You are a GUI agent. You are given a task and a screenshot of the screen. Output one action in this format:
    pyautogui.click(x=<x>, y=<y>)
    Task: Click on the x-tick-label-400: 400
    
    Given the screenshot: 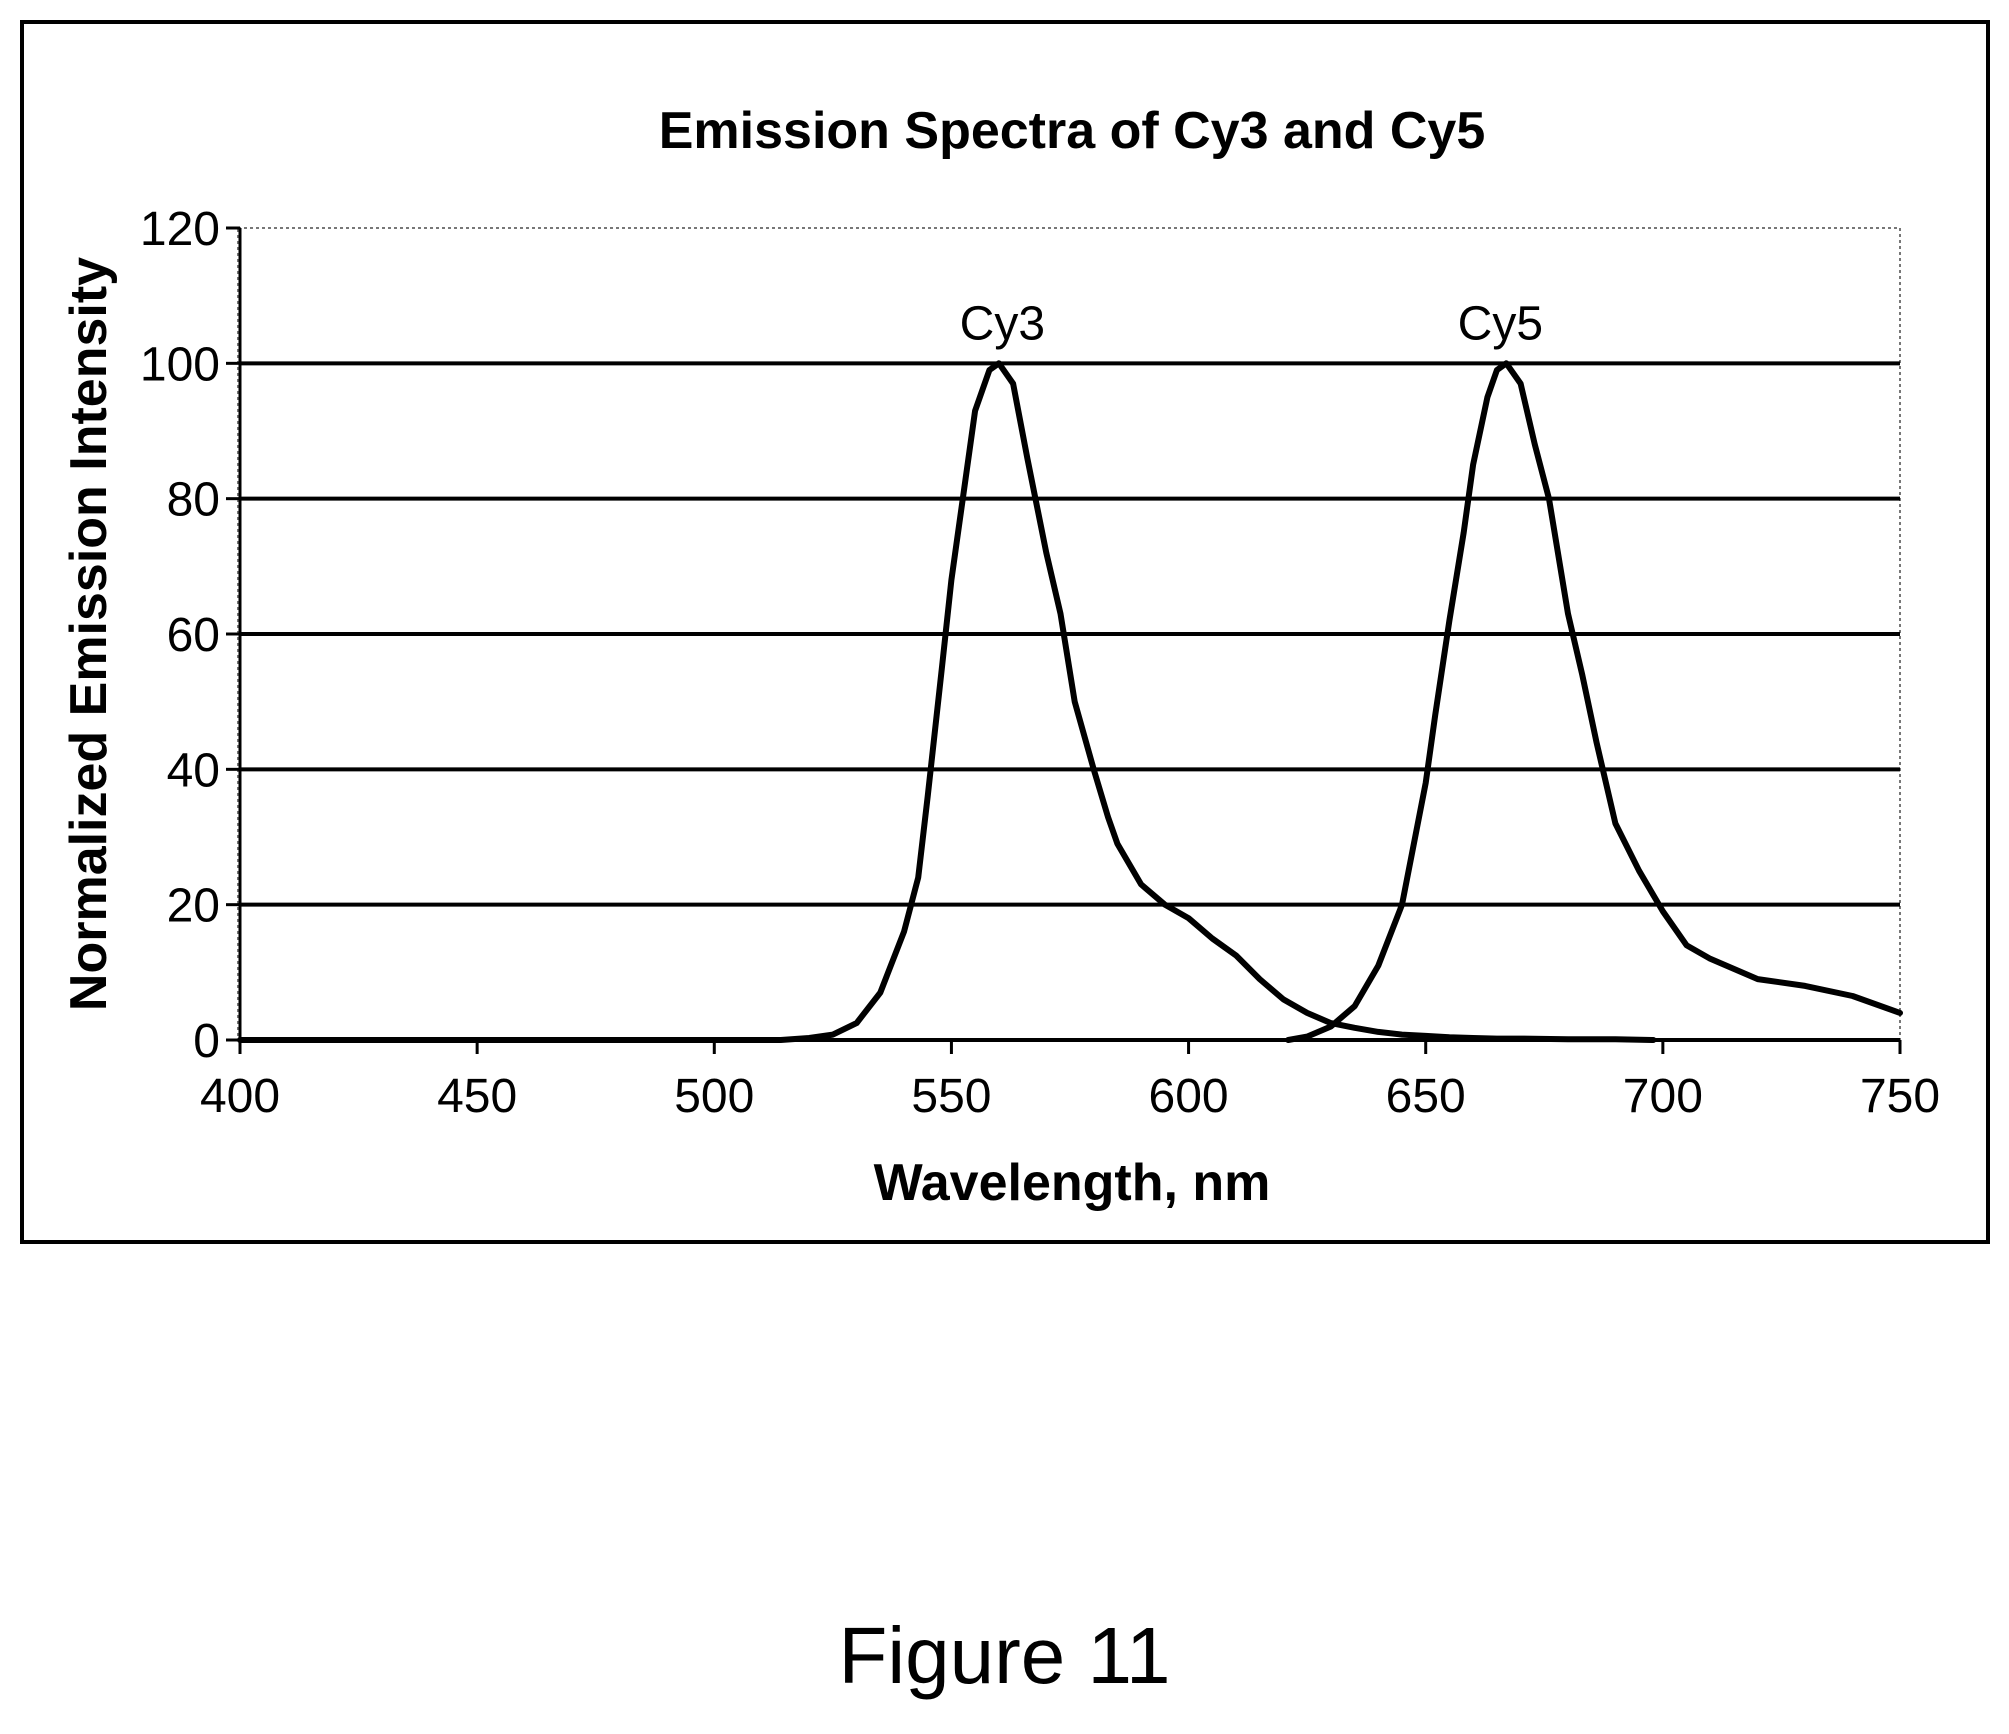 What is the action you would take?
    pyautogui.click(x=240, y=1096)
    